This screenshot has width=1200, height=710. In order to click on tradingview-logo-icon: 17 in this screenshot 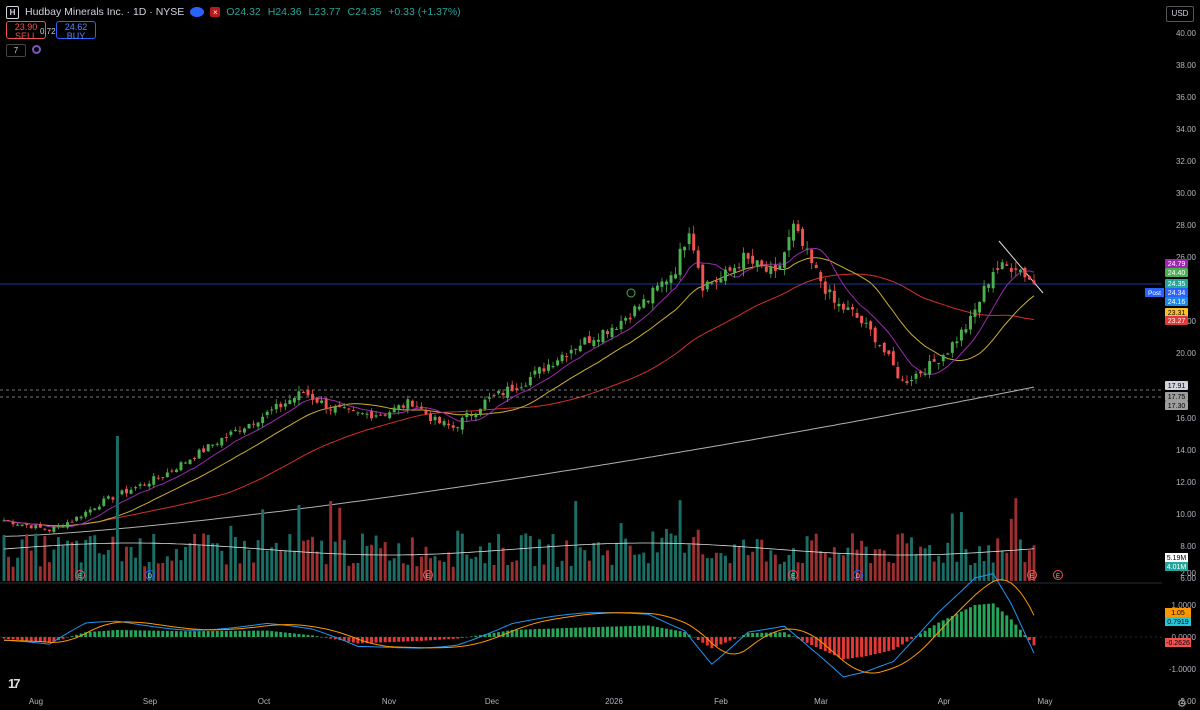, I will do `click(14, 683)`.